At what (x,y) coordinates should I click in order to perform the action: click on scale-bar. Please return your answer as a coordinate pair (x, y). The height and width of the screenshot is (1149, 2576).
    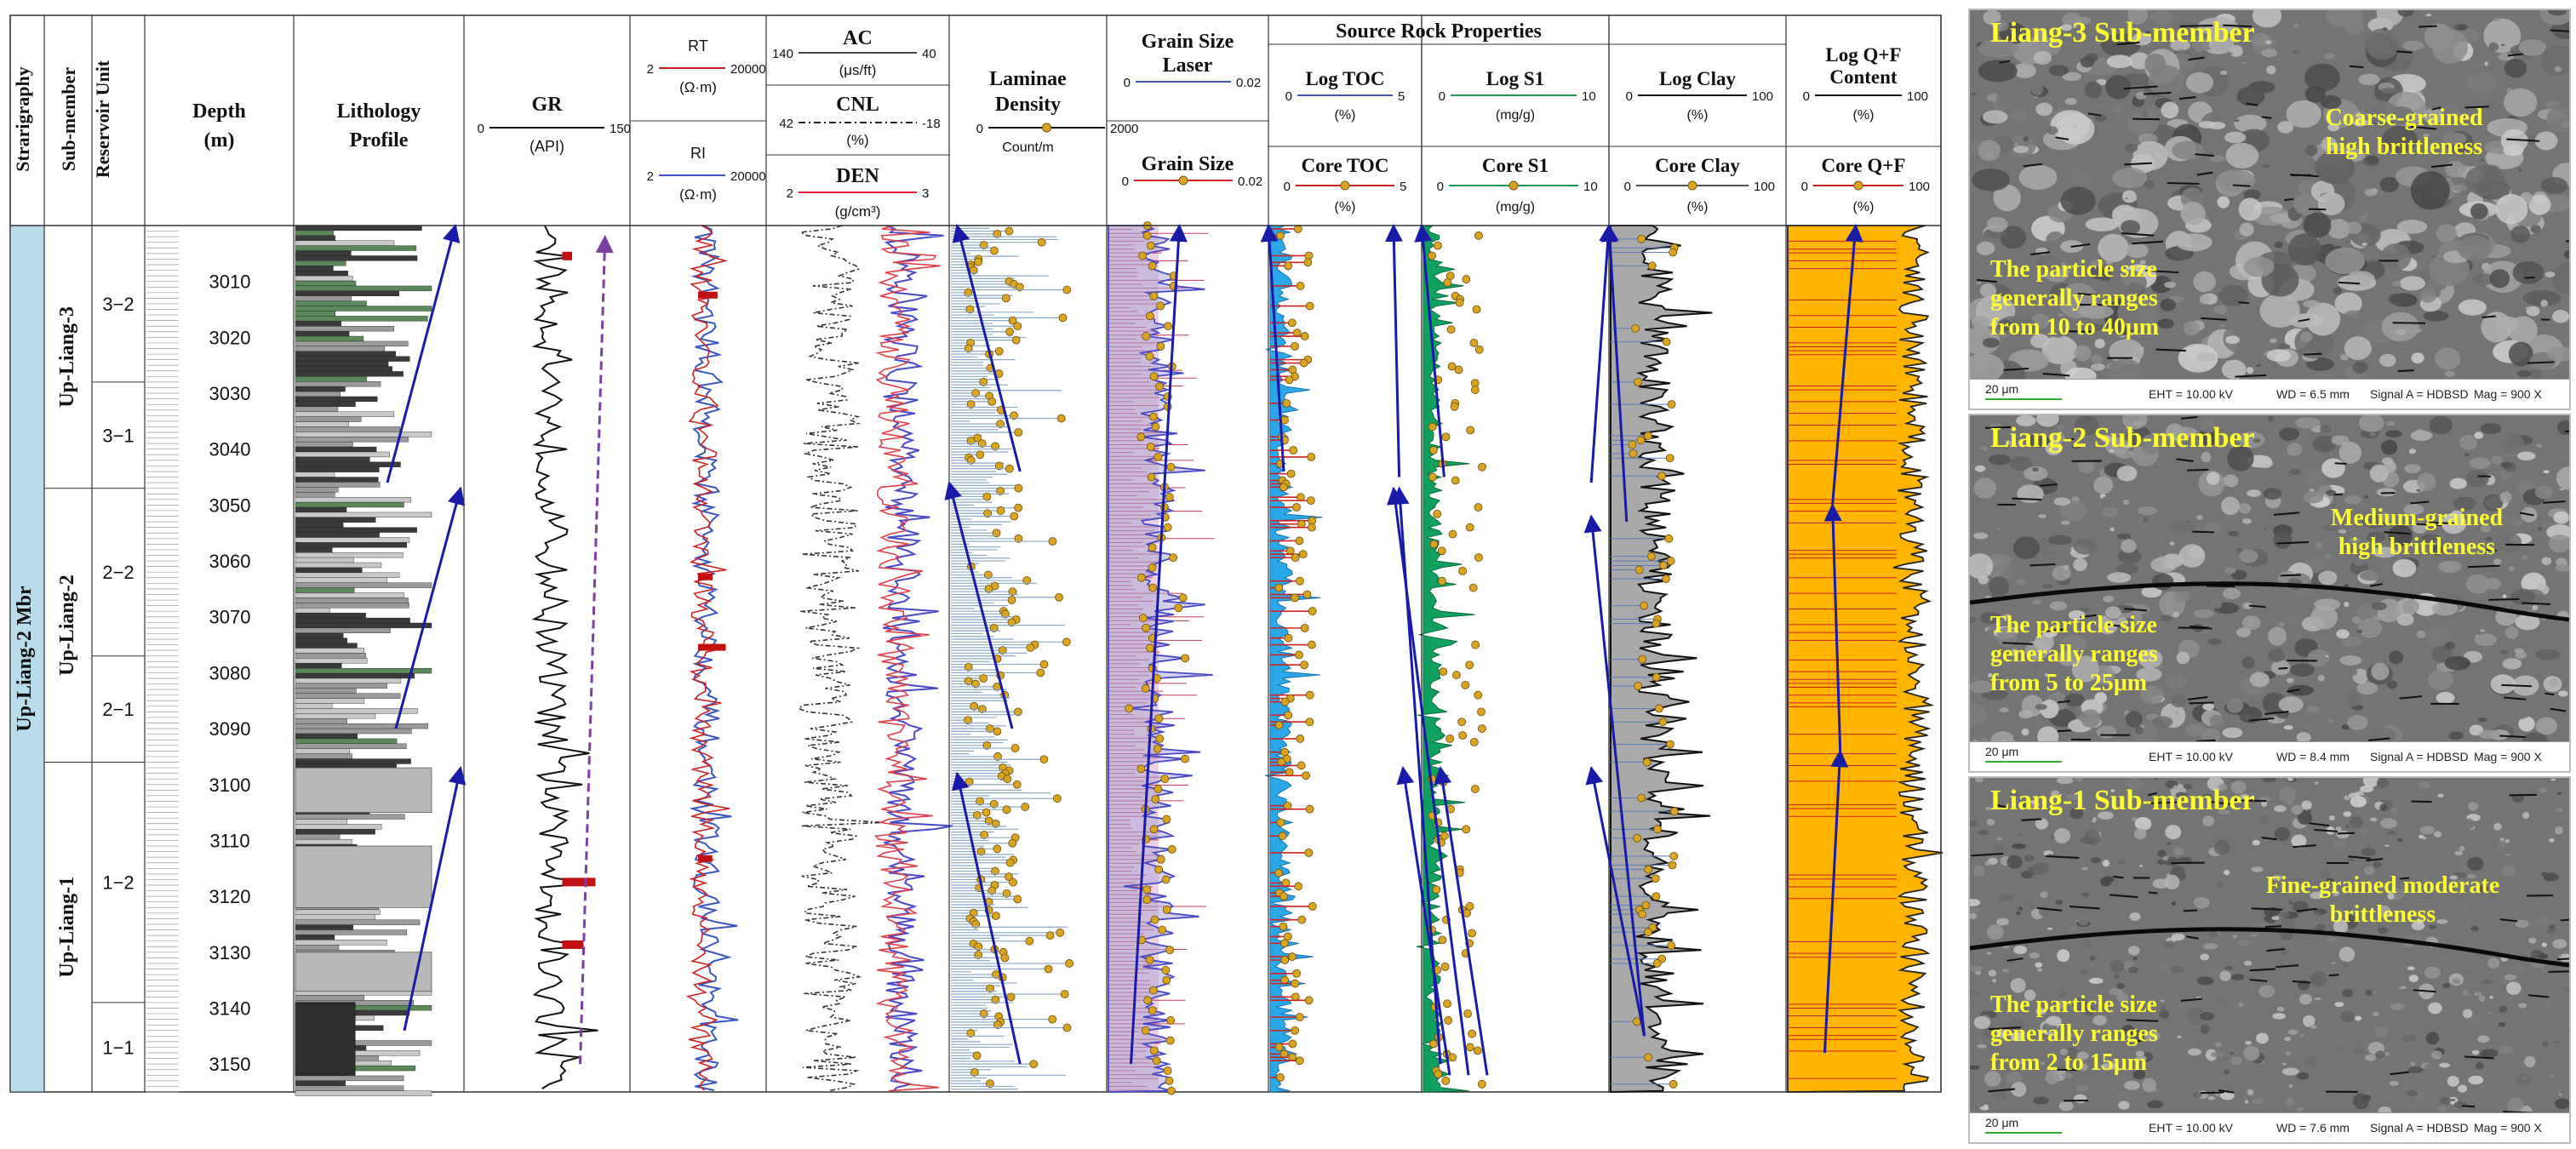
    Looking at the image, I should click on (2023, 399).